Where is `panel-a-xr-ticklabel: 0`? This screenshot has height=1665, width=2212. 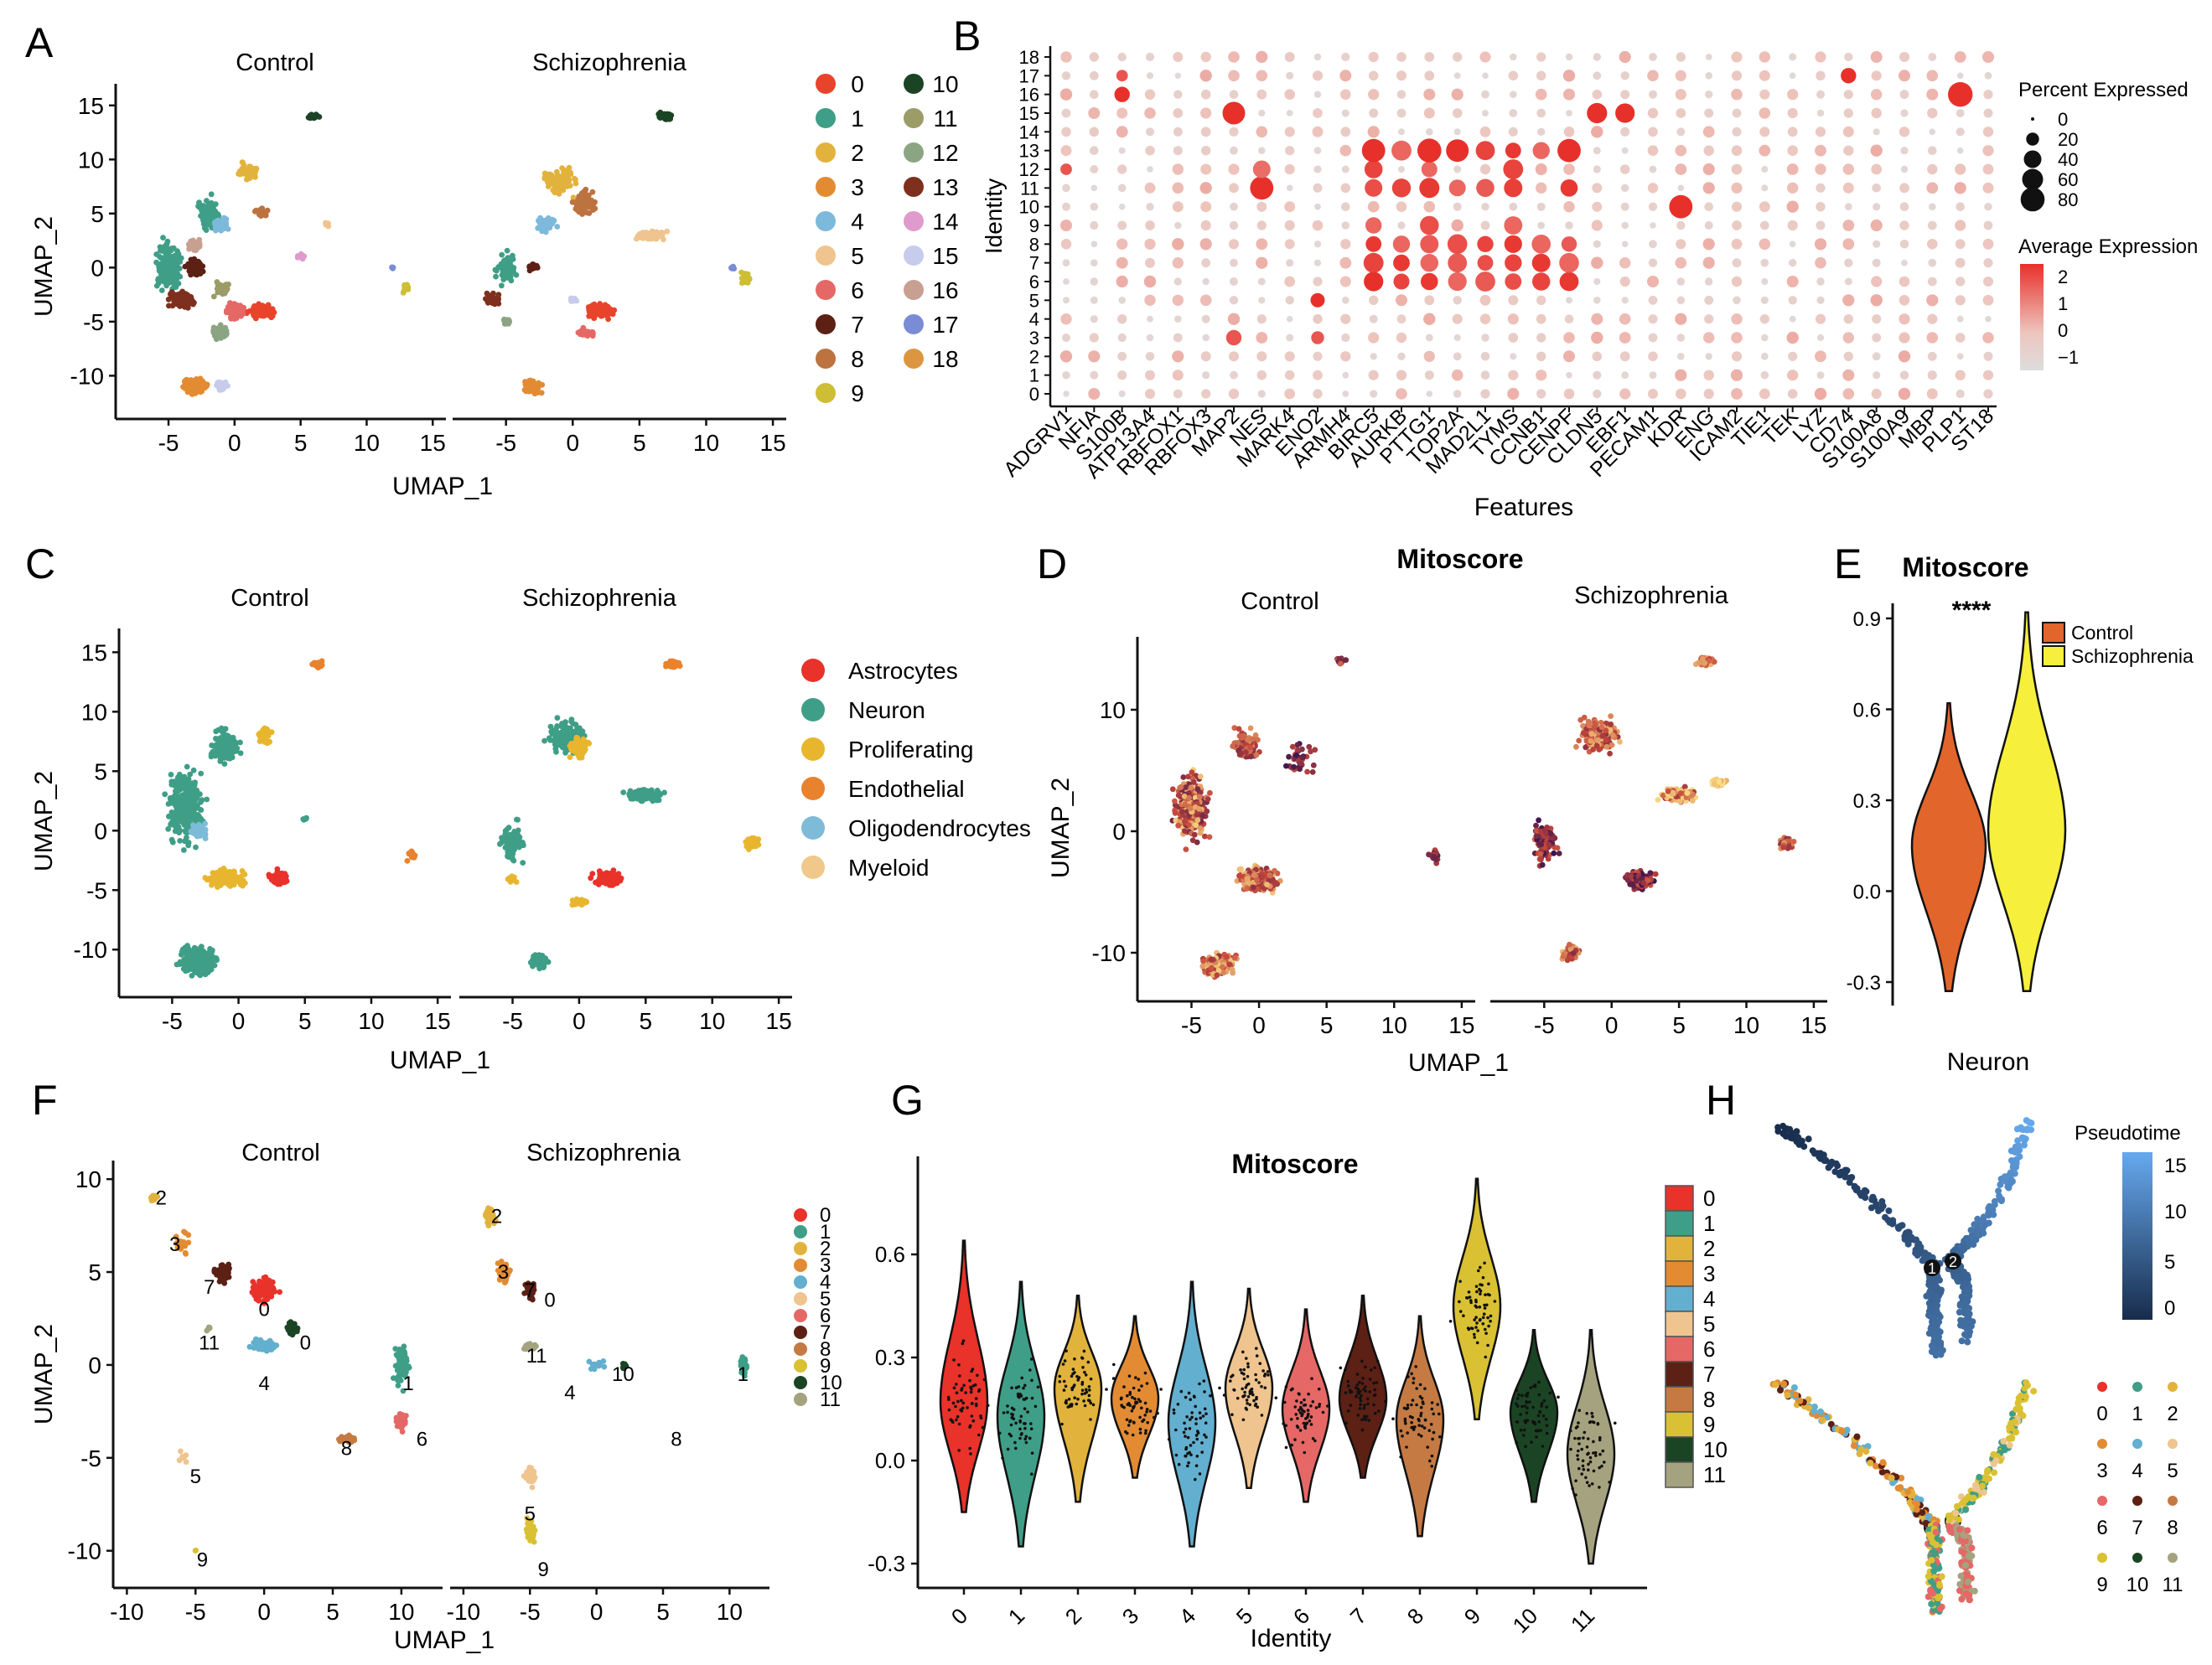 panel-a-xr-ticklabel: 0 is located at coordinates (572, 443).